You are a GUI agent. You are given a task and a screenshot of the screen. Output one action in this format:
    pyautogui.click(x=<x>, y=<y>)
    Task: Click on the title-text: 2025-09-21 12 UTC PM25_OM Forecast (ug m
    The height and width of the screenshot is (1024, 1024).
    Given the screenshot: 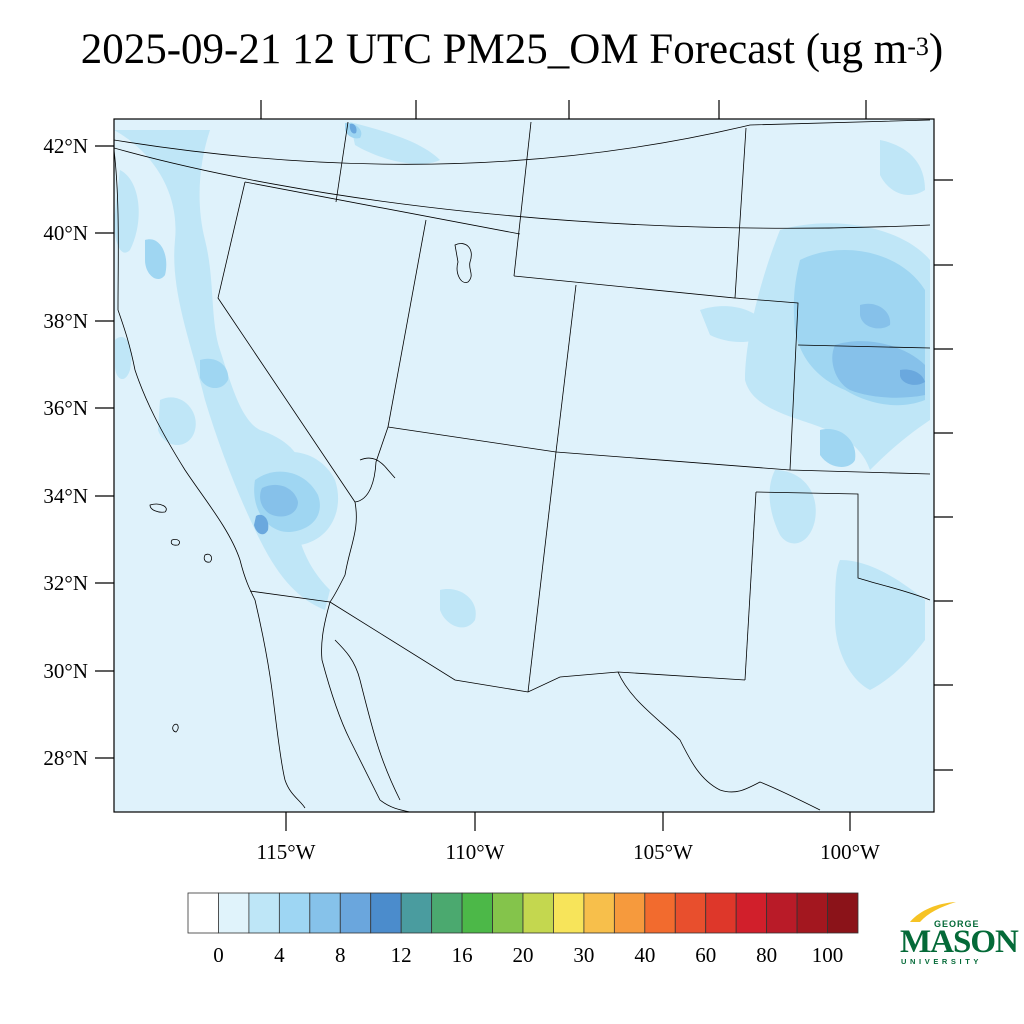 What is the action you would take?
    pyautogui.click(x=494, y=49)
    